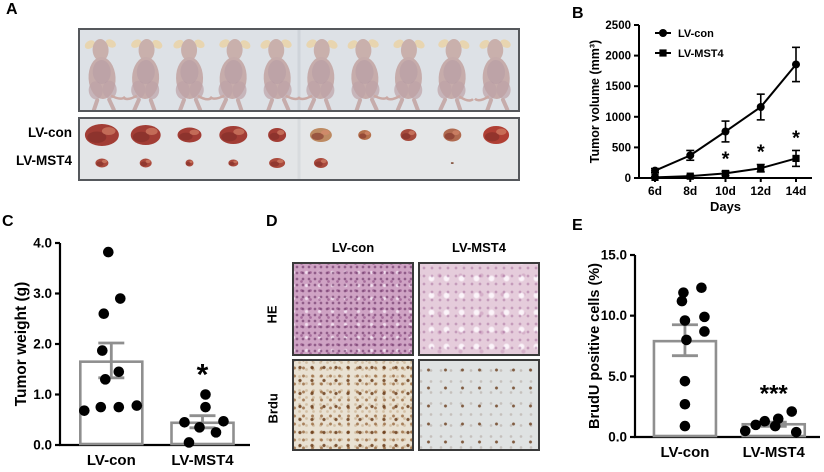 This screenshot has width=824, height=472. I want to click on tumor-photo-strip, so click(299, 149).